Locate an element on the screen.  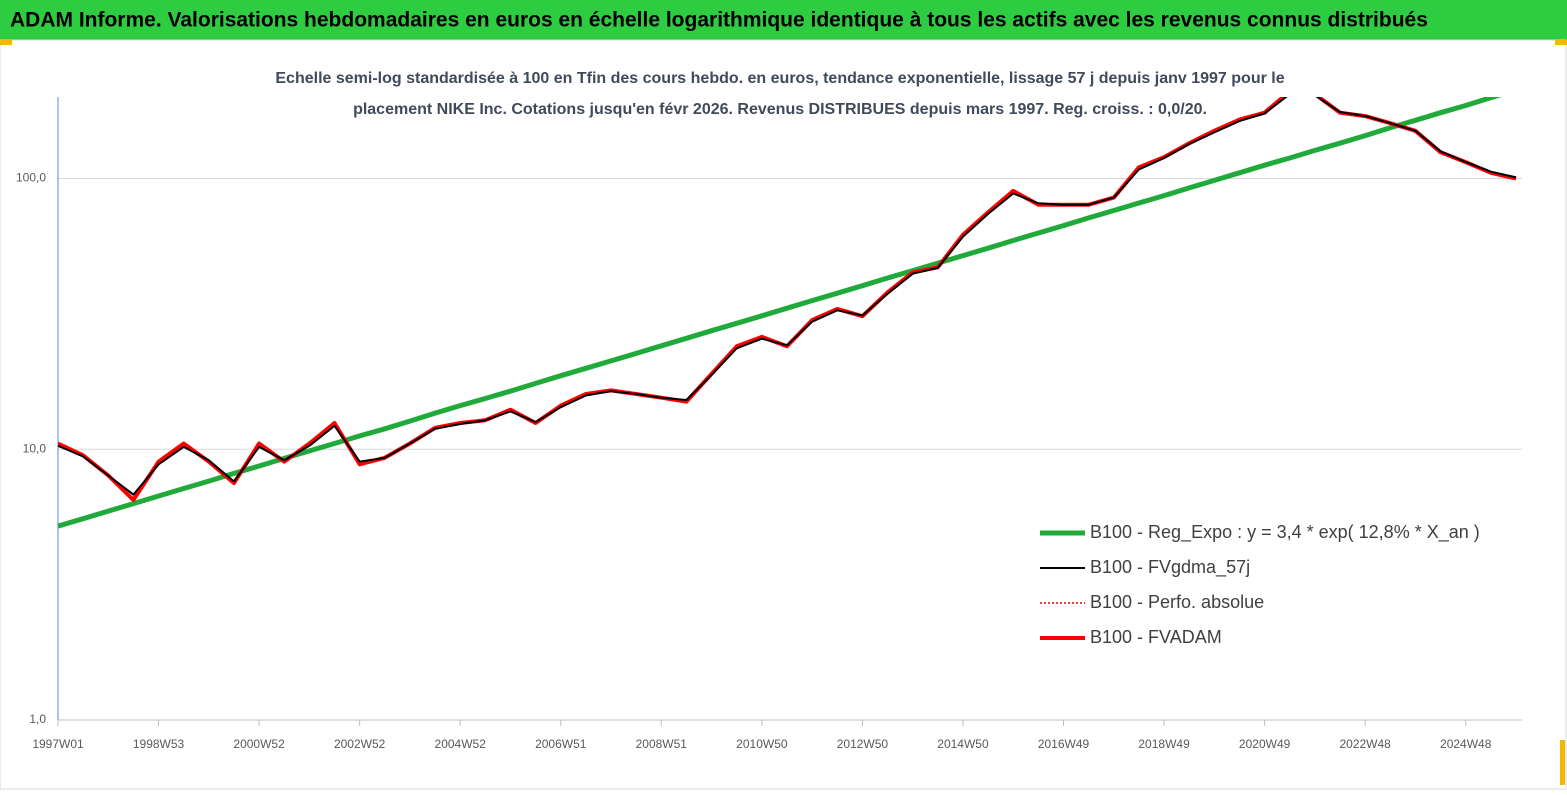
x-tick-label: 2008W51 is located at coordinates (662, 744).